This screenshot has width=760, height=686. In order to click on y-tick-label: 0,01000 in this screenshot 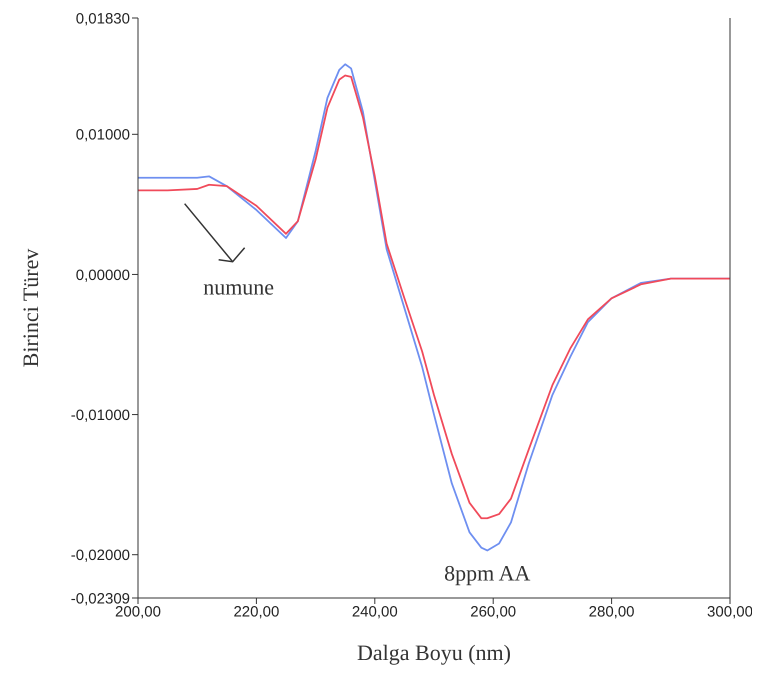, I will do `click(103, 135)`.